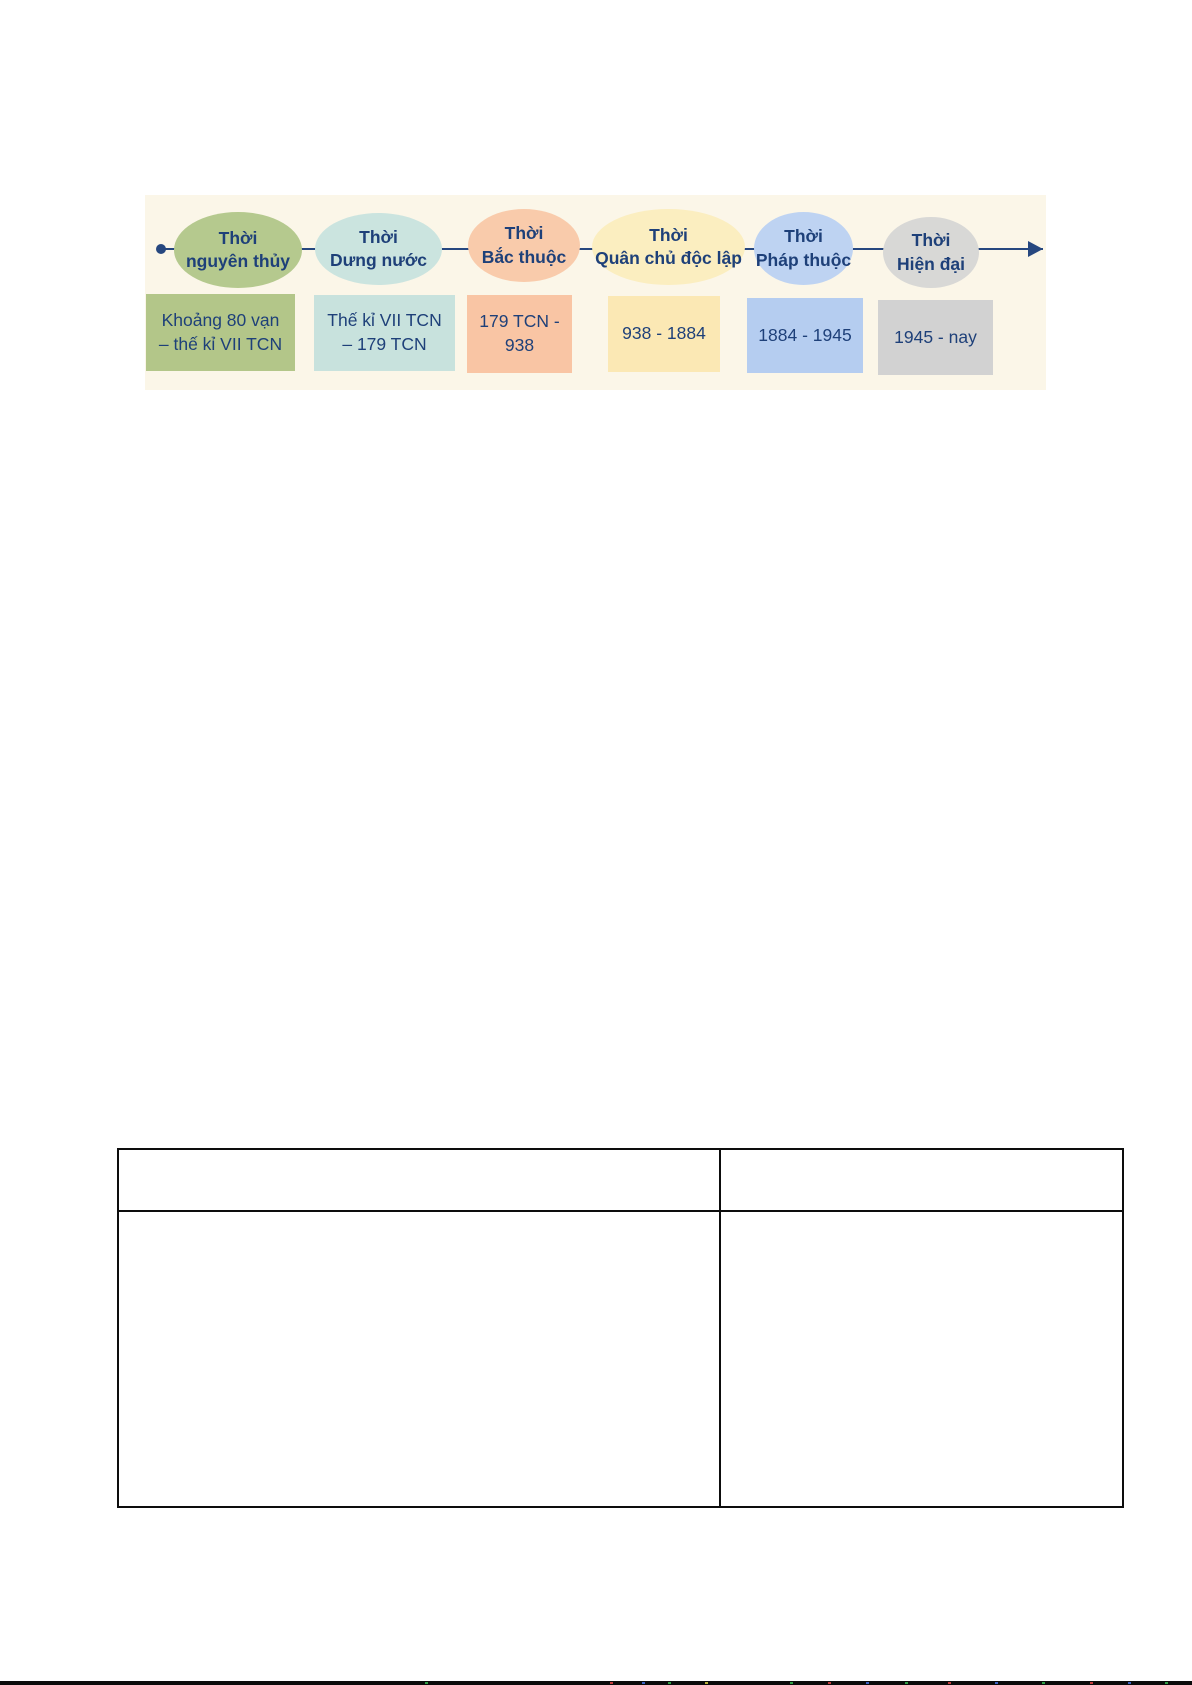  I want to click on table-header-cell-right, so click(921, 1181).